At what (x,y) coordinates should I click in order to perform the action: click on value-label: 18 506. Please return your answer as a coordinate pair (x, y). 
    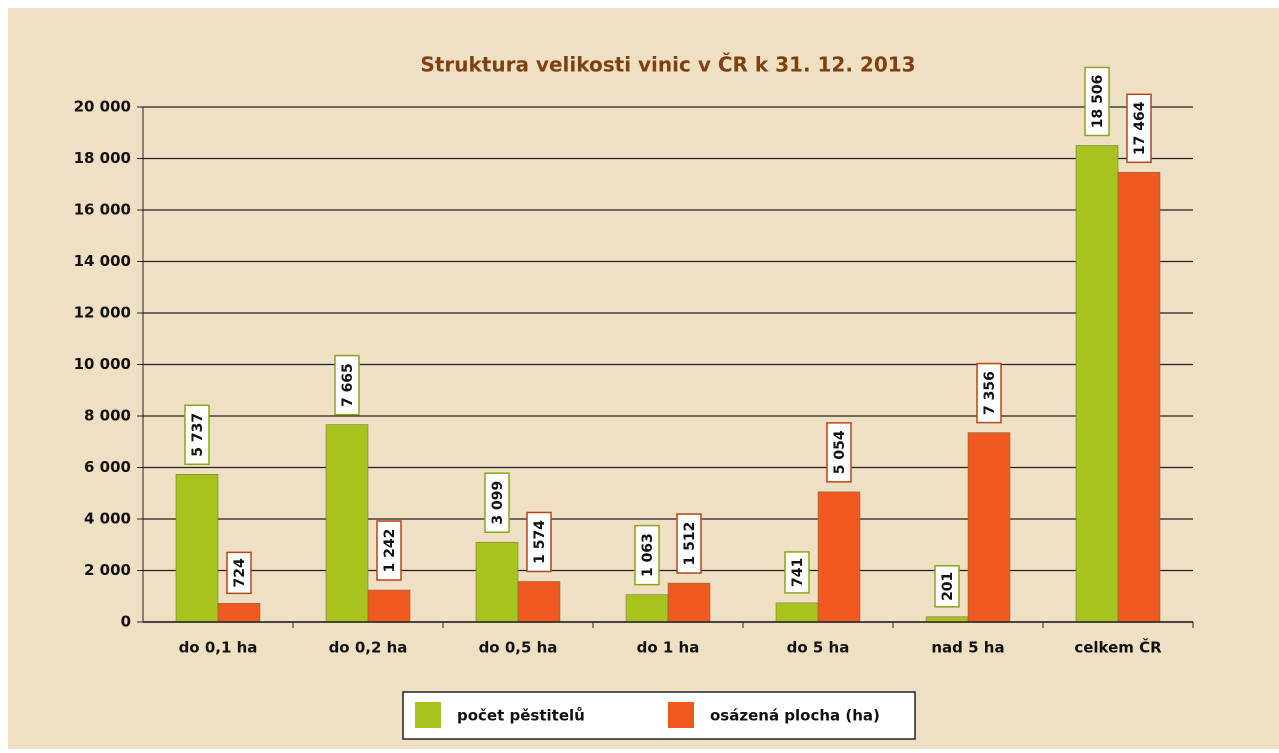
    Looking at the image, I should click on (1097, 101).